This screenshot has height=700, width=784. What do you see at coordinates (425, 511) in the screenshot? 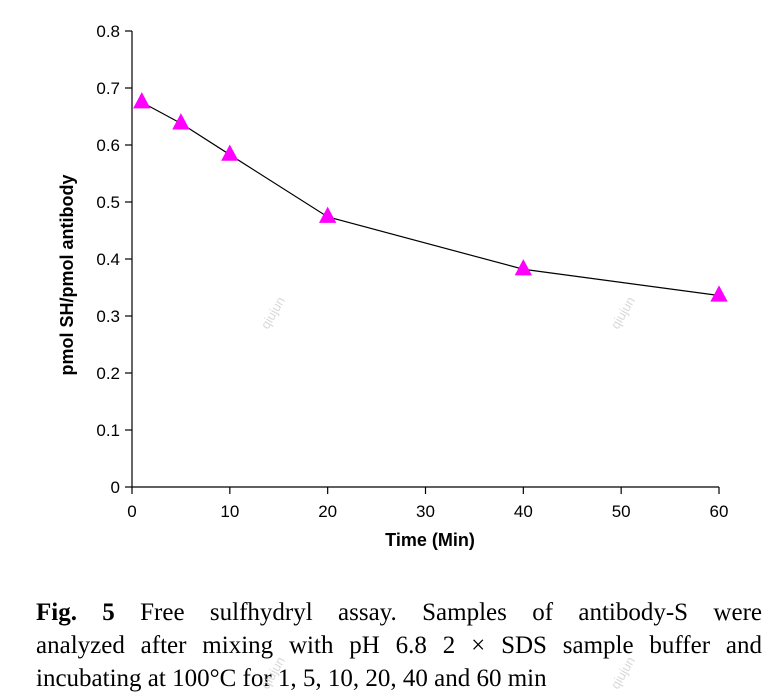
I see `x-tick-label: 30` at bounding box center [425, 511].